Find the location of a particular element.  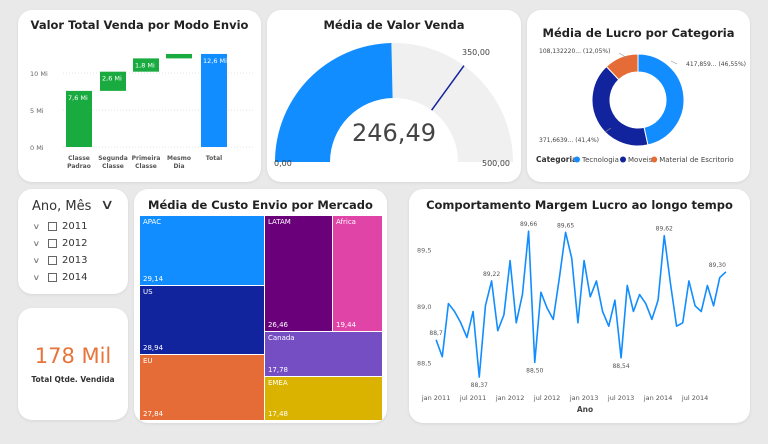

slicer-item-2013: ∨ 2013 is located at coordinates (60, 260).